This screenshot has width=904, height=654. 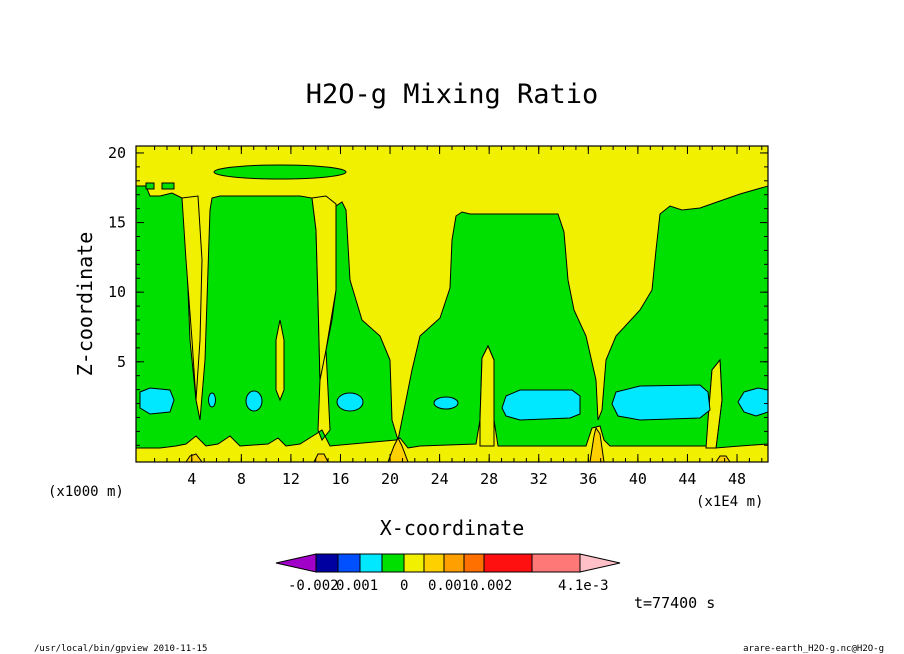 I want to click on colorbar-label-4: 0.0010.002, so click(x=470, y=586).